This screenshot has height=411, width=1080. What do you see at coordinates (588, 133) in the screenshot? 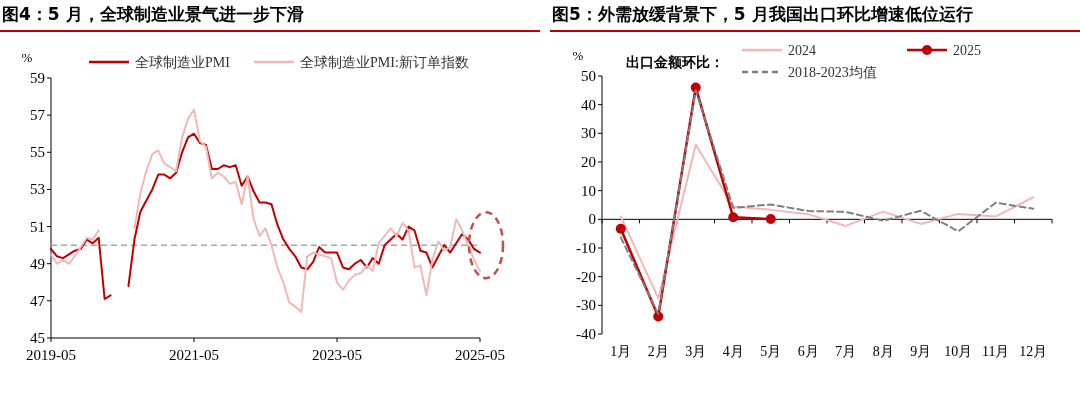
I see `y-tick-label: 30` at bounding box center [588, 133].